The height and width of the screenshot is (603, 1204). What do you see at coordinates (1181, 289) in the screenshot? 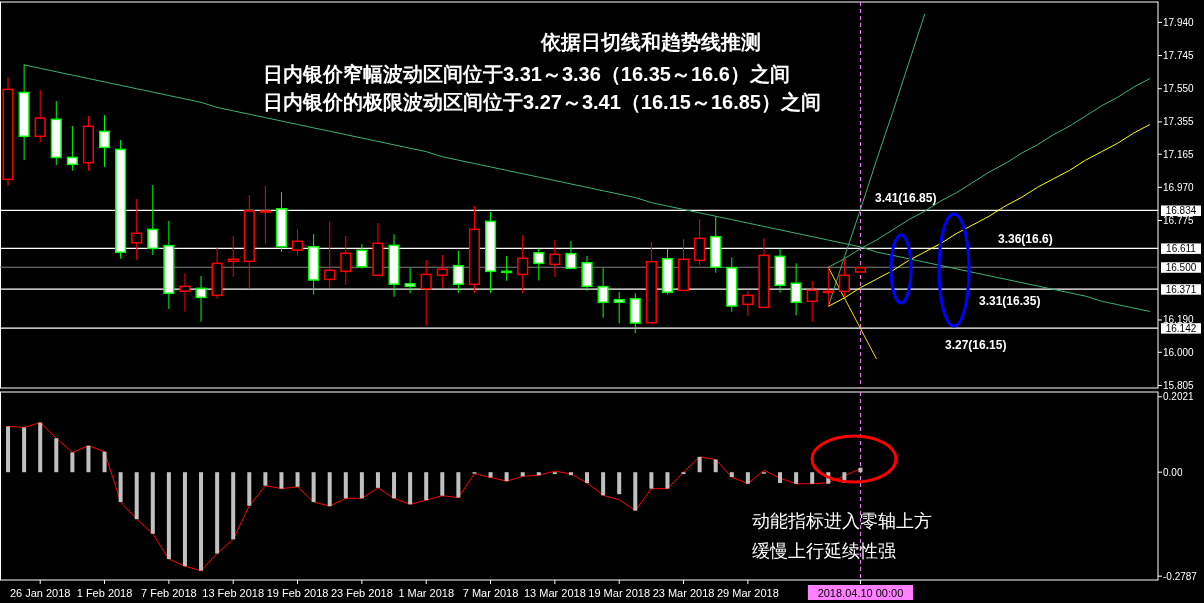
I see `ref-line-label: 16.371` at bounding box center [1181, 289].